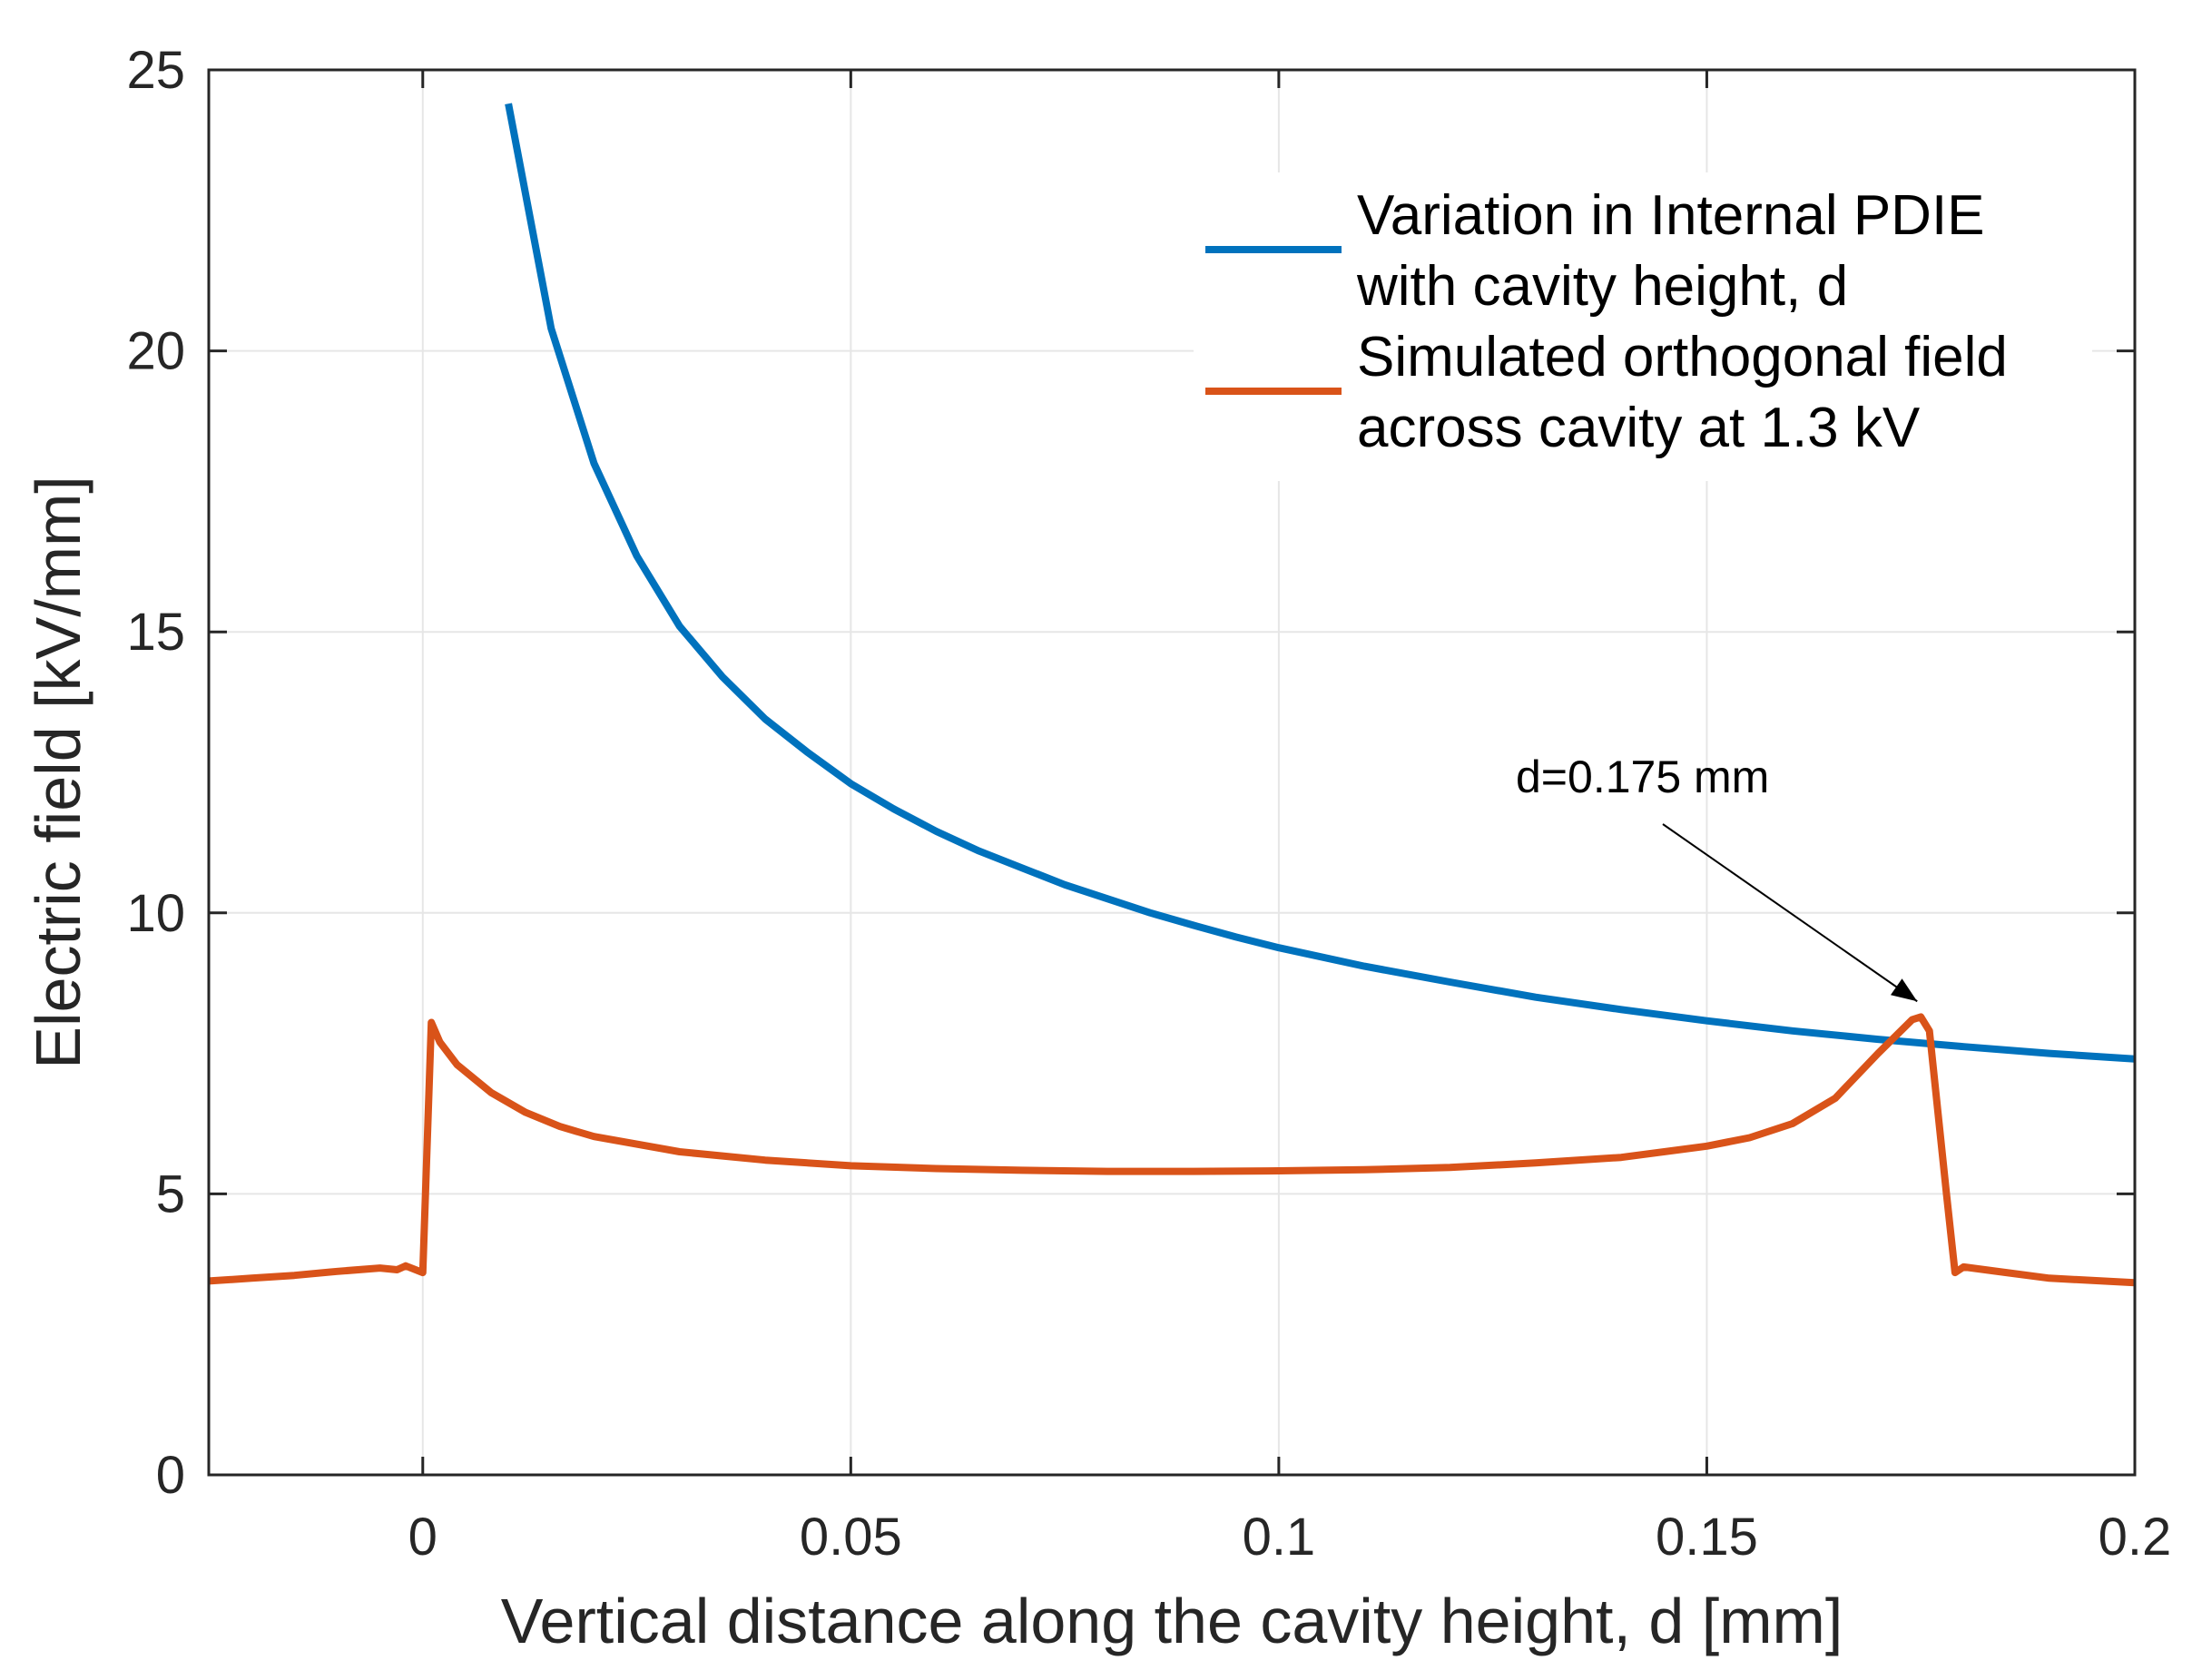 This screenshot has height=1680, width=2192. What do you see at coordinates (851, 1537) in the screenshot?
I see `x-tick-label: 0.05` at bounding box center [851, 1537].